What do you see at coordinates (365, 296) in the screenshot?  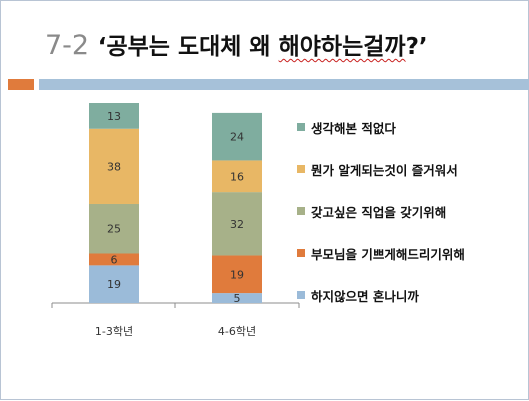 I see `legend-label-5: 하지않으면 혼나니까` at bounding box center [365, 296].